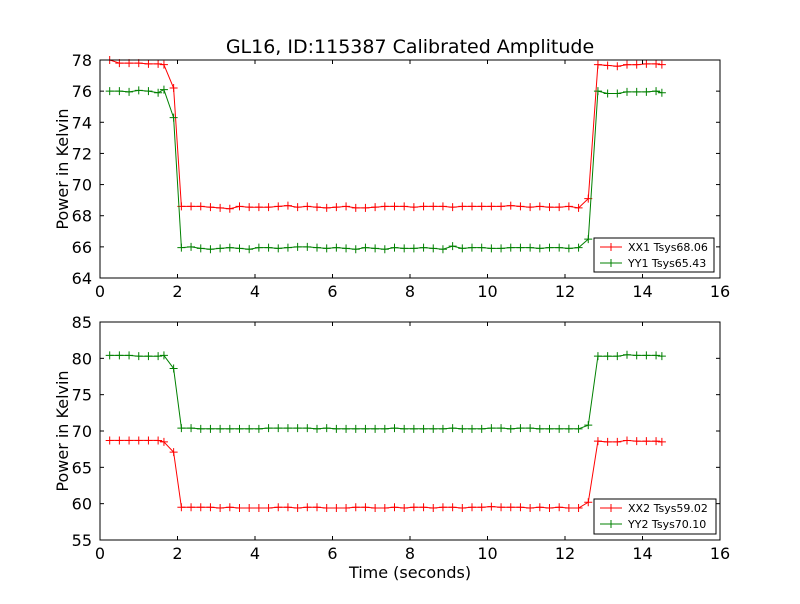 This screenshot has width=800, height=604. What do you see at coordinates (82, 431) in the screenshot?
I see `y-tick-label: 70` at bounding box center [82, 431].